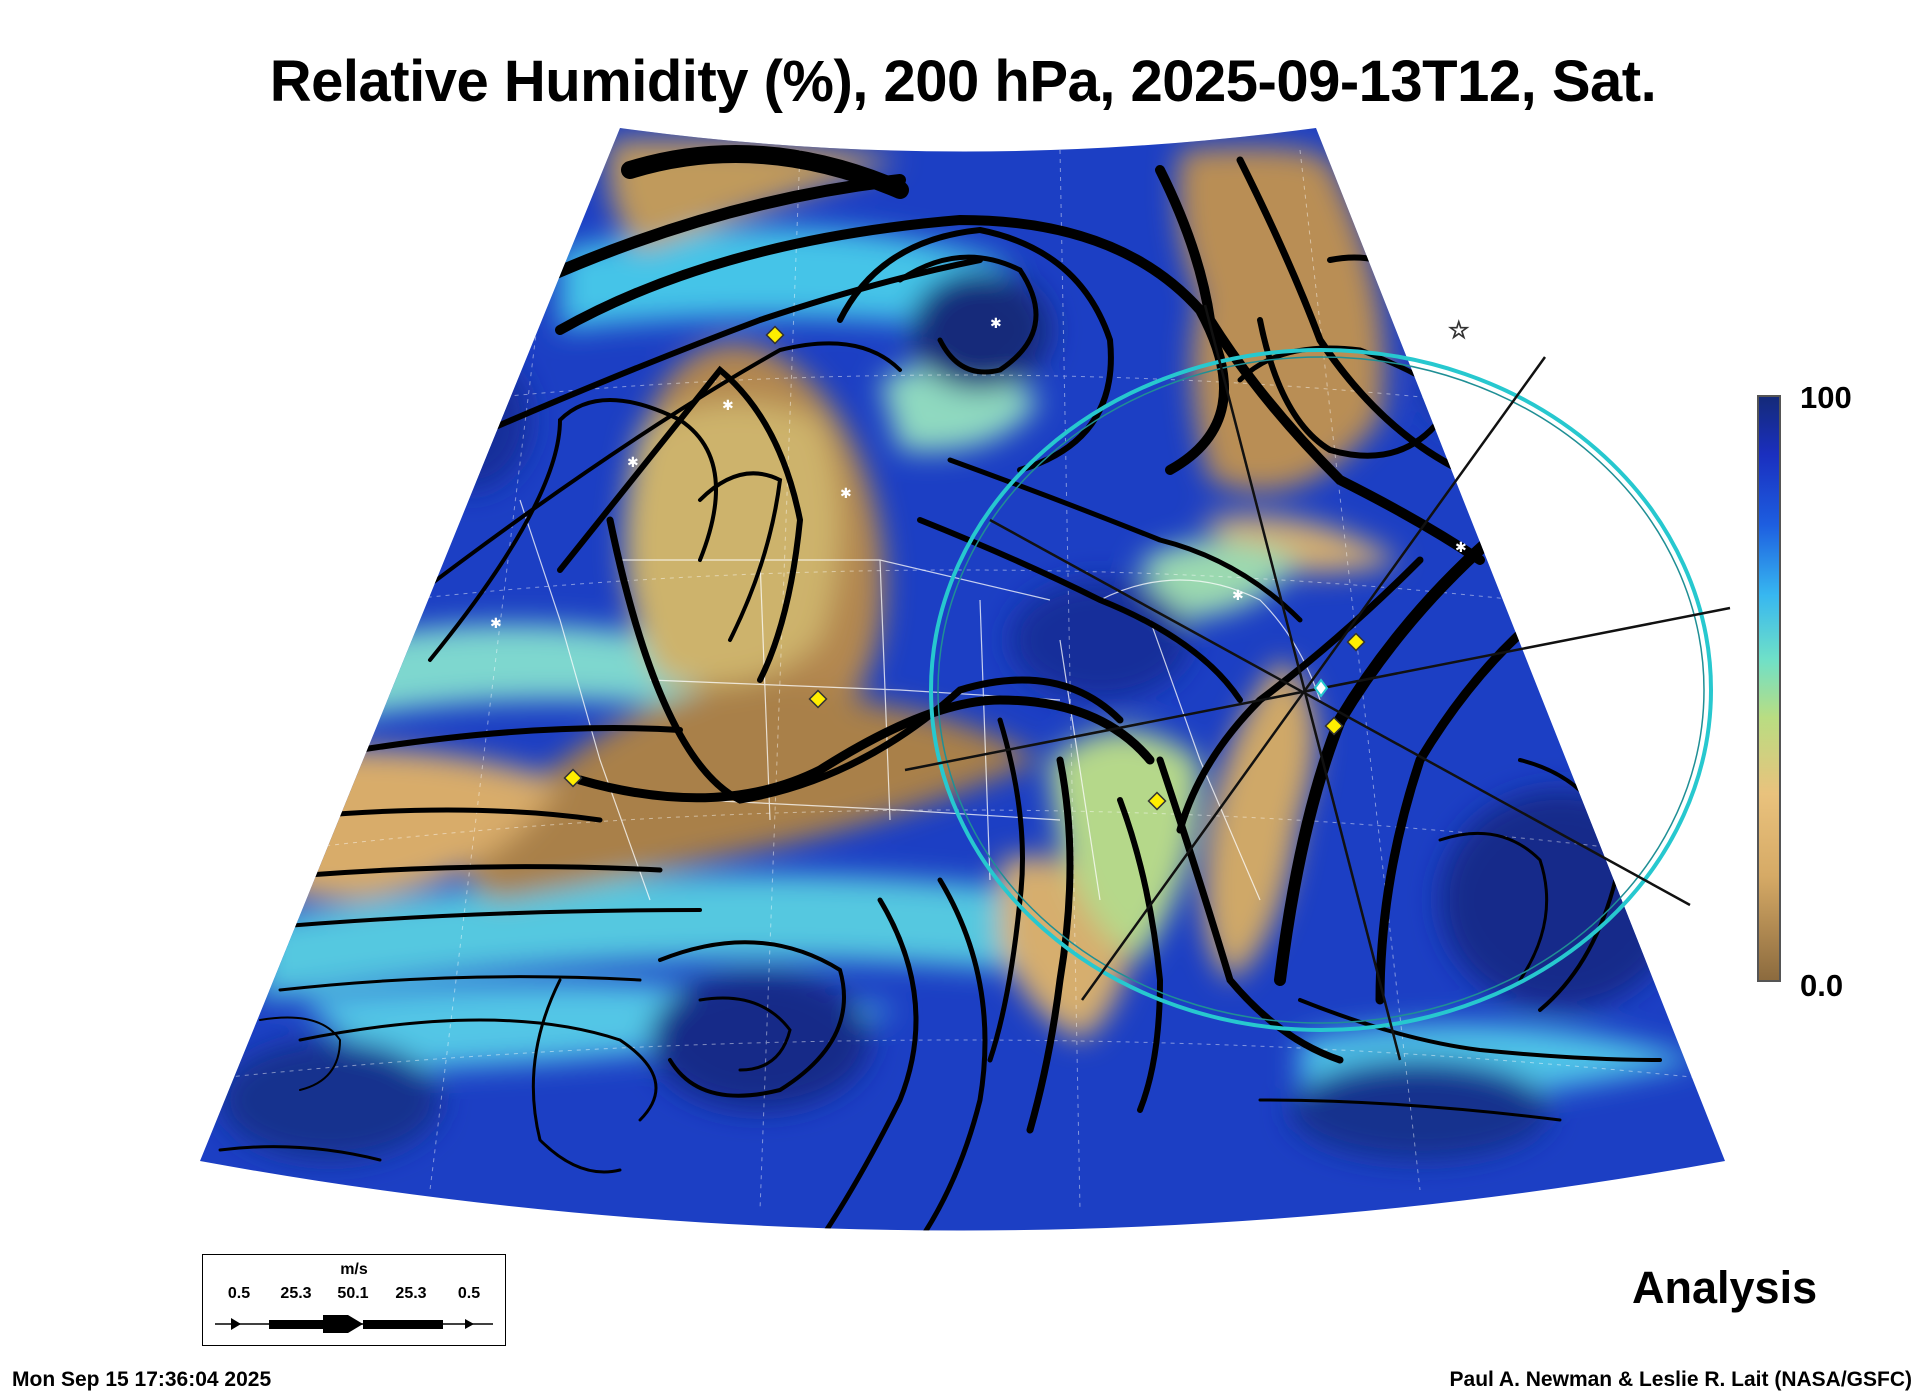 The image size is (1926, 1394). I want to click on colorbar-min-label: 0.0, so click(1822, 985).